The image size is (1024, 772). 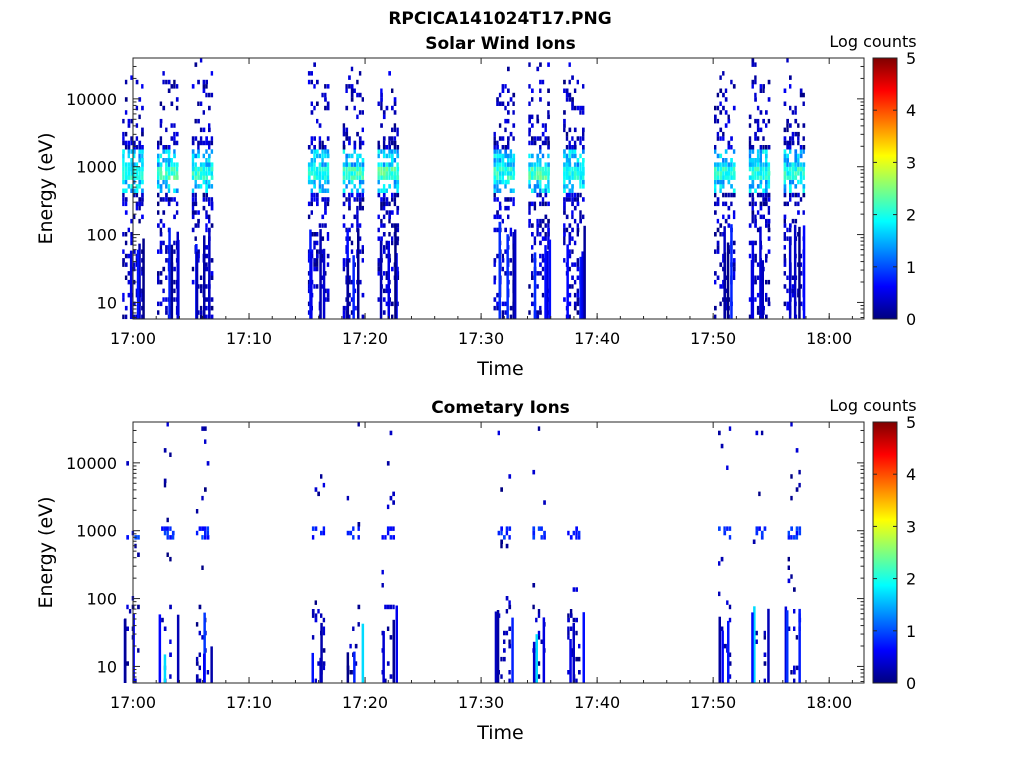 What do you see at coordinates (597, 338) in the screenshot?
I see `x-tick-label: 17:40` at bounding box center [597, 338].